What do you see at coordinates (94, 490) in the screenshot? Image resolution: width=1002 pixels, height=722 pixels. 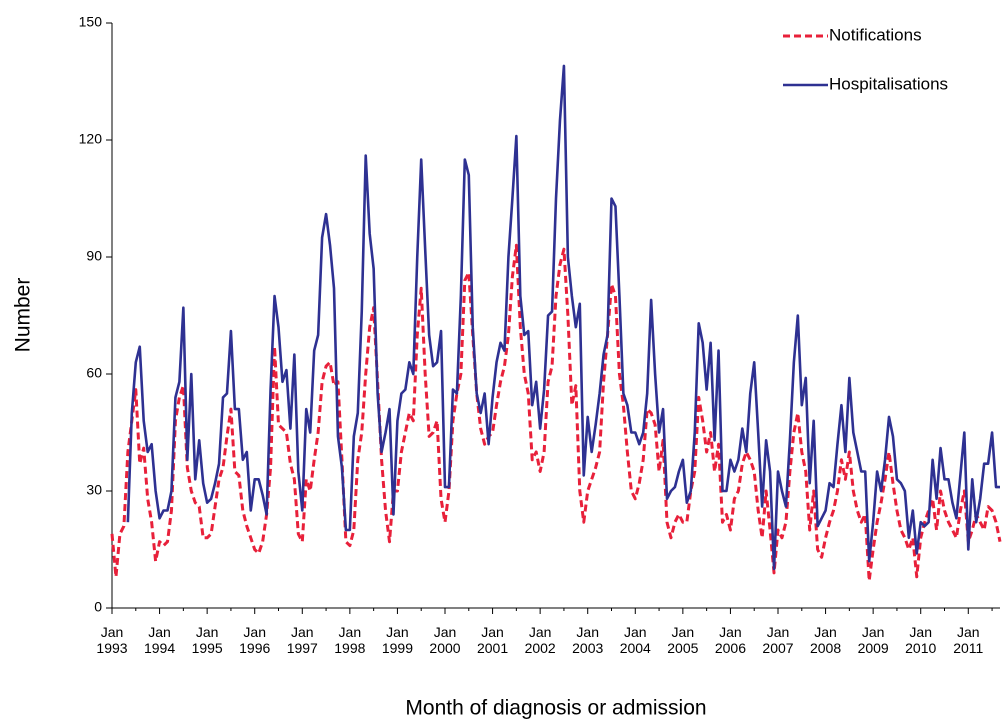 I see `y-tick-label: 30` at bounding box center [94, 490].